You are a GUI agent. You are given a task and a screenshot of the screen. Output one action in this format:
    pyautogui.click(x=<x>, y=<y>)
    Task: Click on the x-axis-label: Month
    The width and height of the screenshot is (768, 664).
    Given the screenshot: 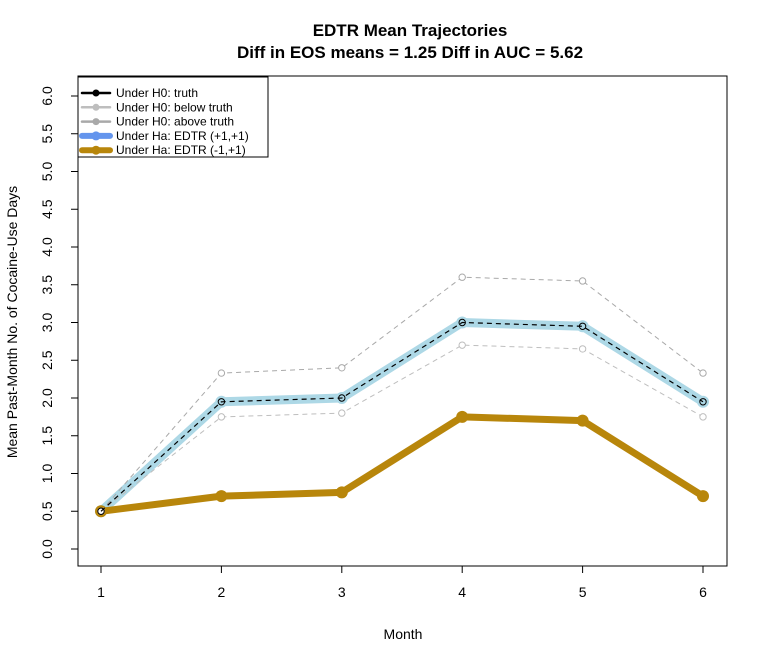 What is the action you would take?
    pyautogui.click(x=403, y=634)
    